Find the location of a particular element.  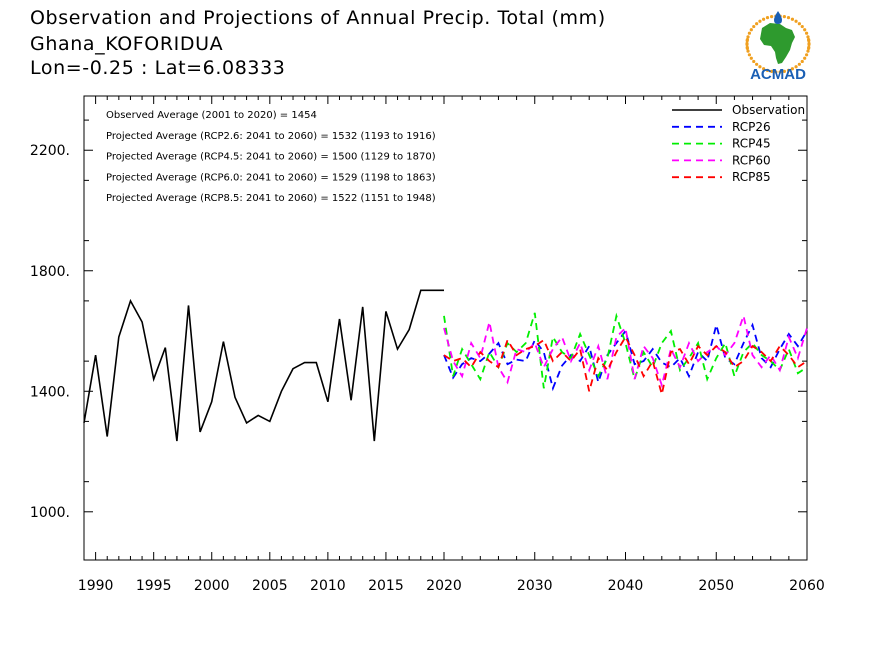

x-tick-label: 1995 is located at coordinates (154, 586).